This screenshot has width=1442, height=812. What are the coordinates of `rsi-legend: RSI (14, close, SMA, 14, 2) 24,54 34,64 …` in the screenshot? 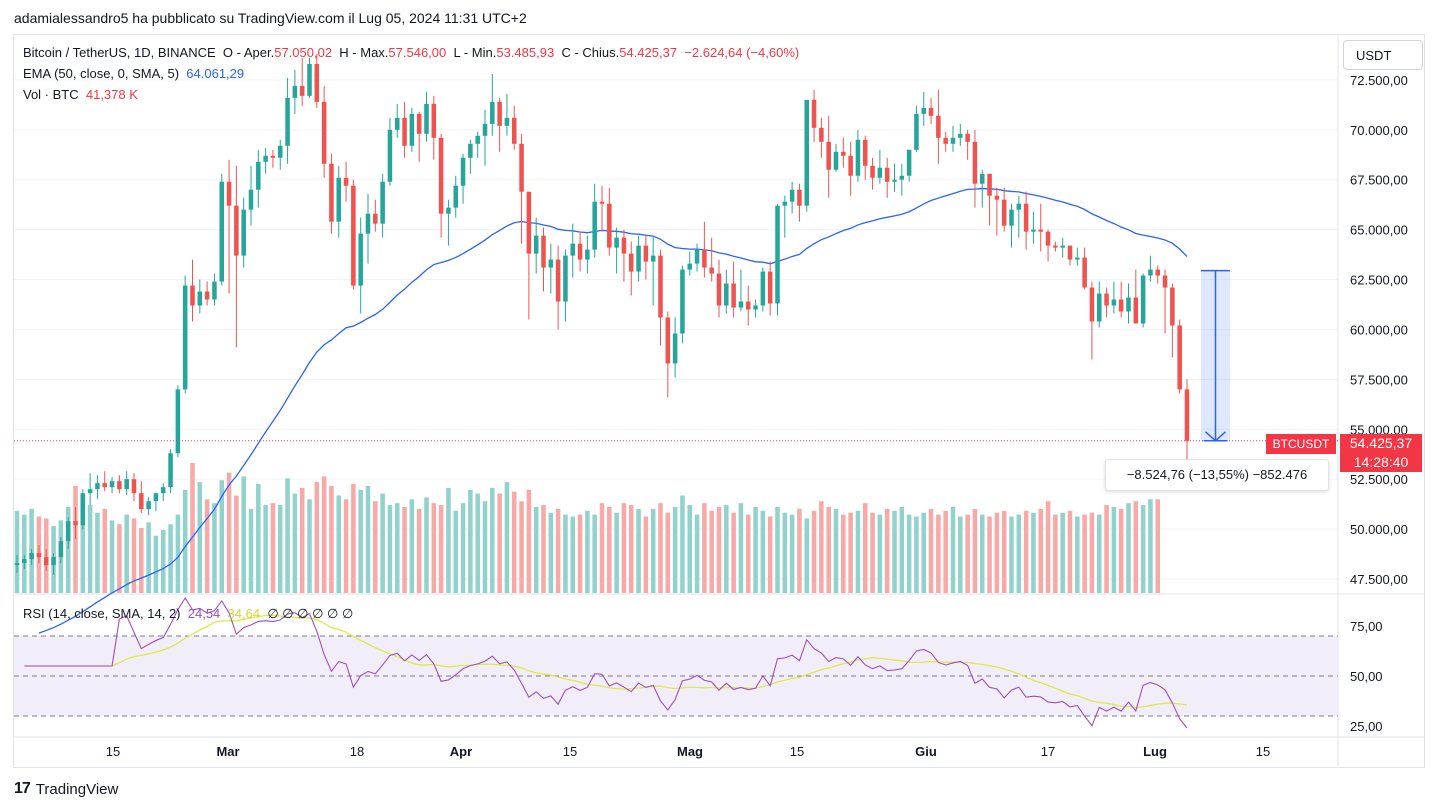 It's located at (188, 614).